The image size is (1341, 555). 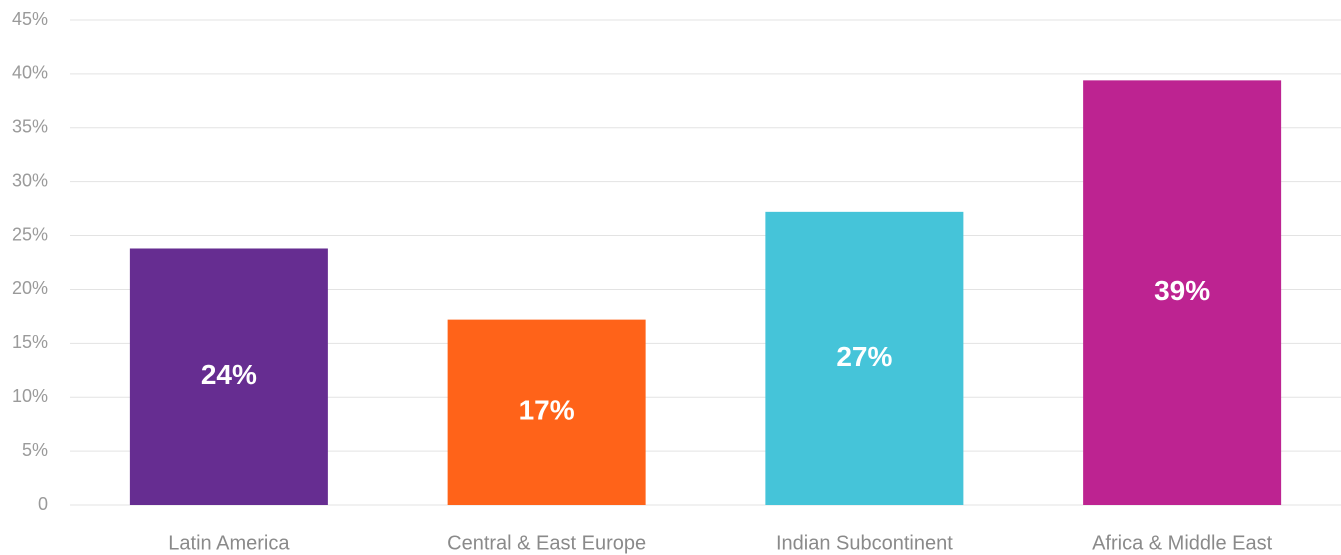 I want to click on x-tick-label: Central & East Europe, so click(x=546, y=543).